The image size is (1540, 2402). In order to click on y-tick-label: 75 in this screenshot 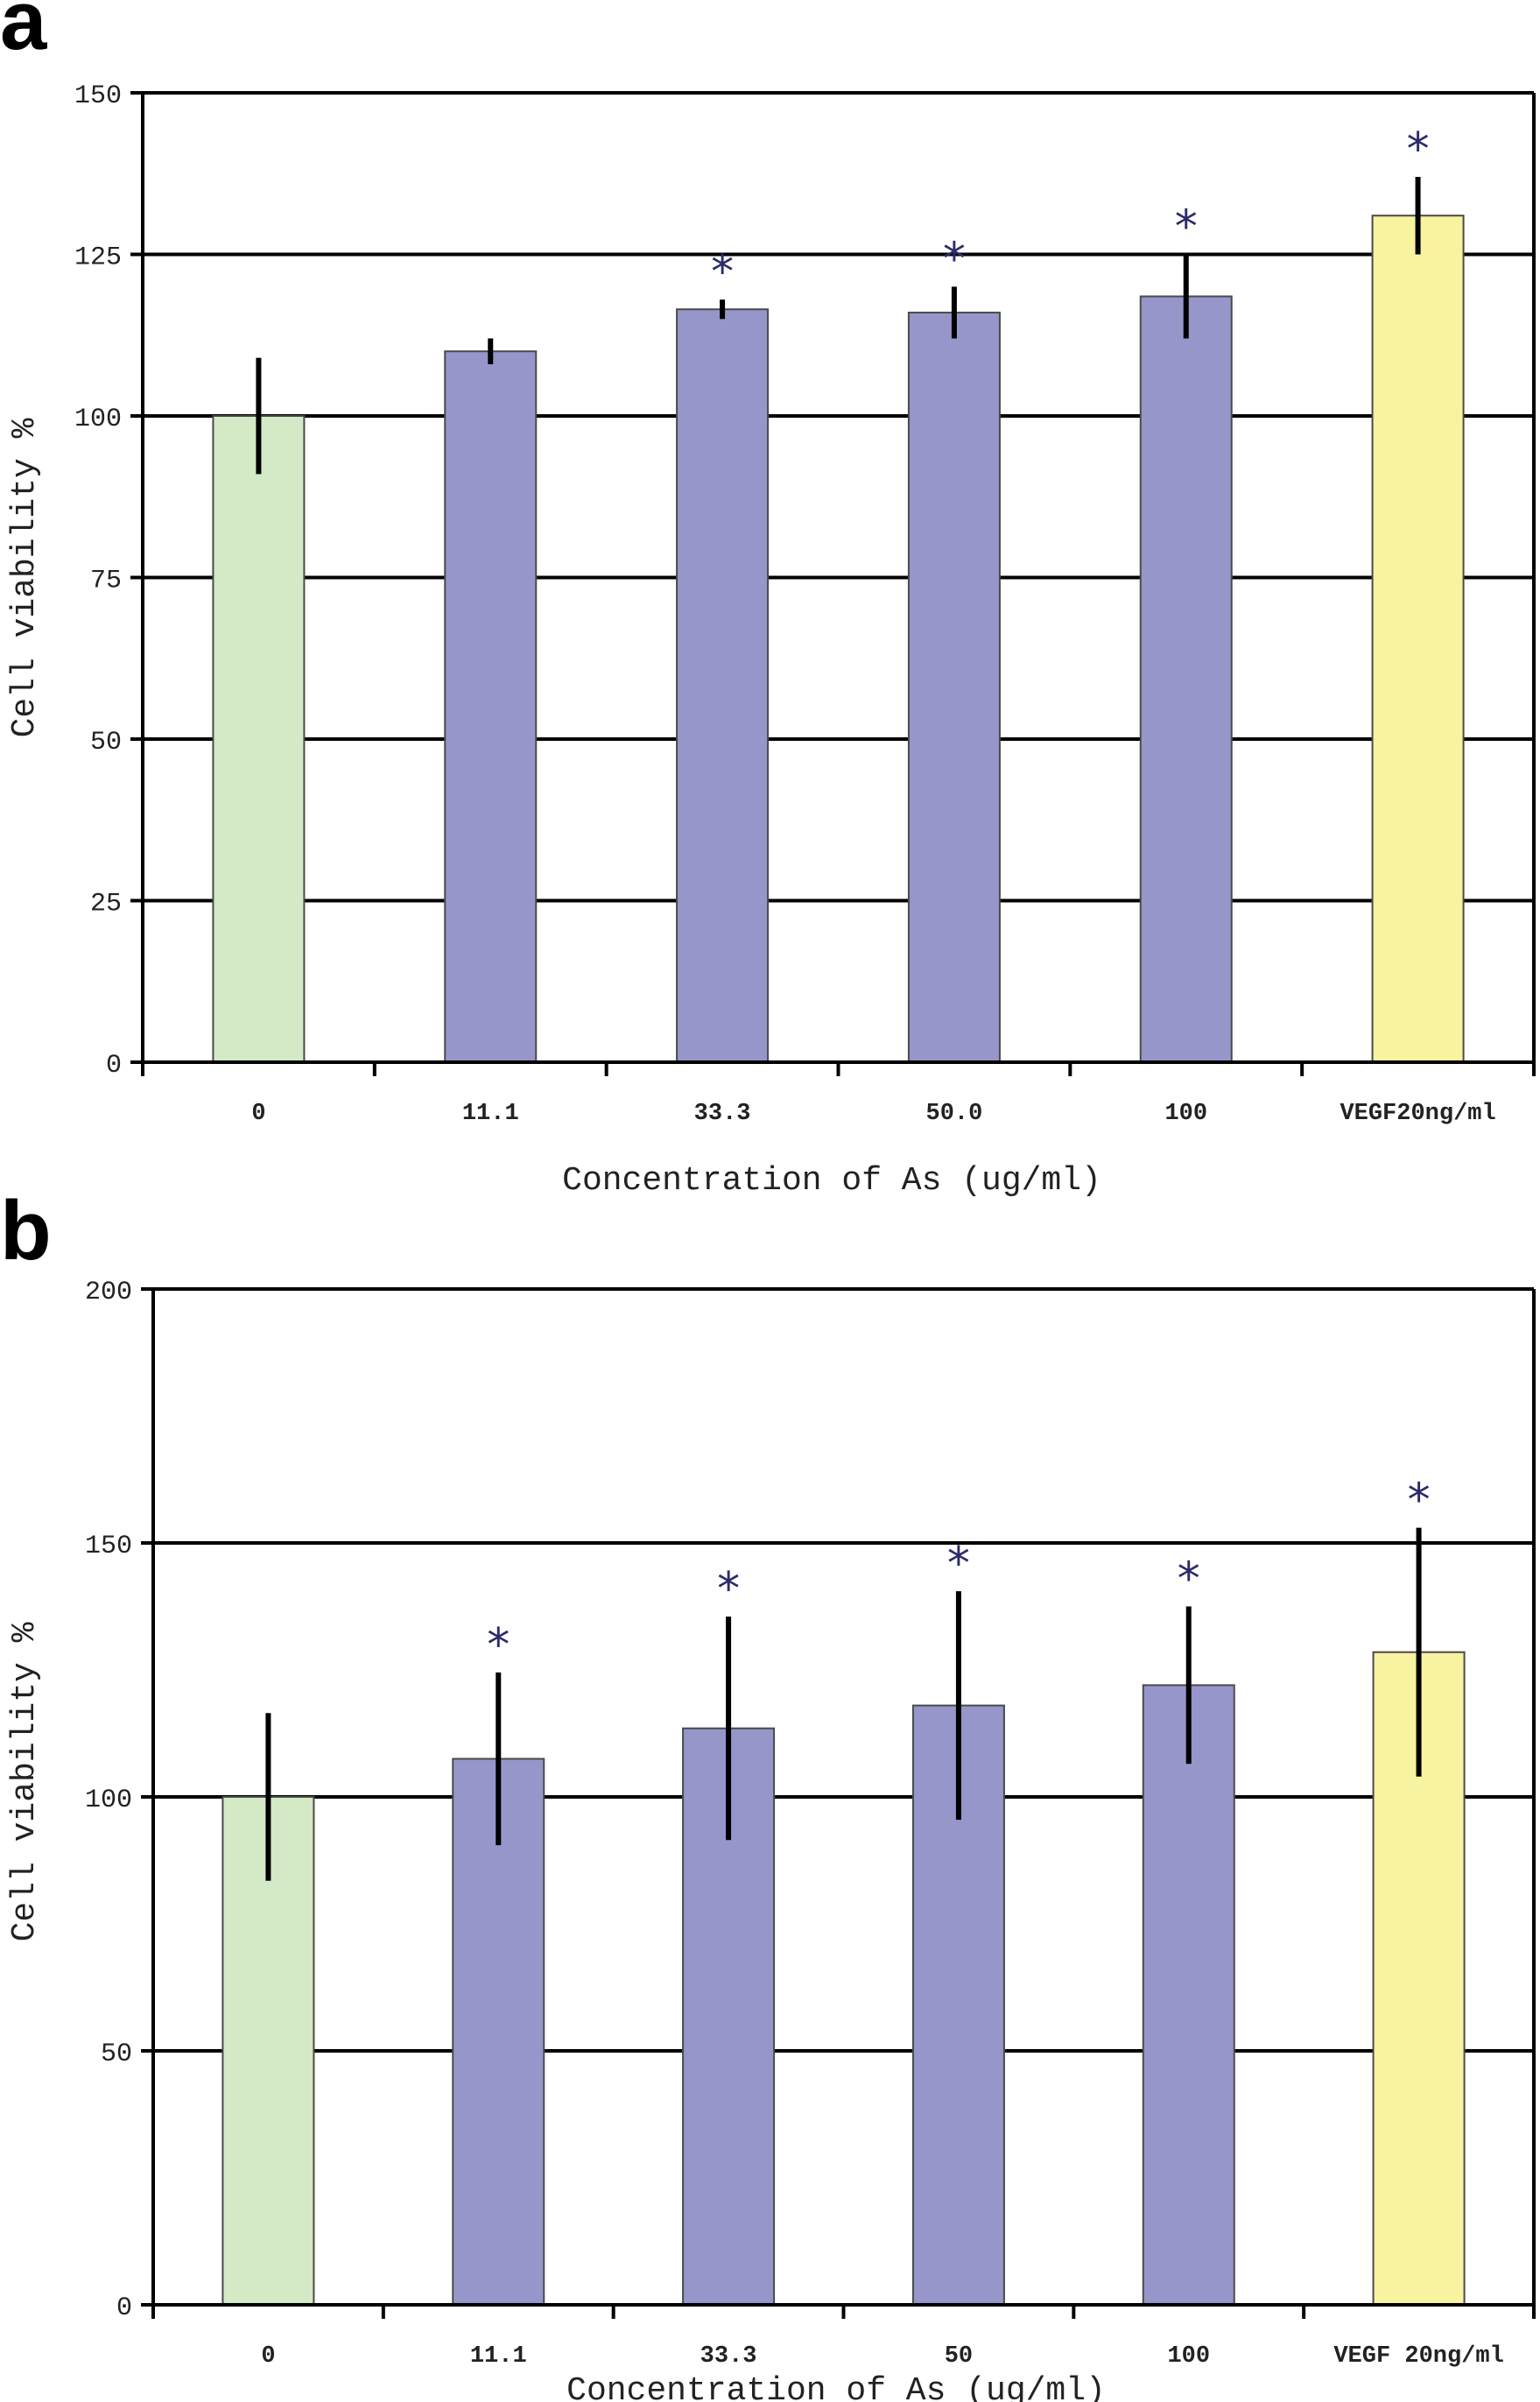, I will do `click(106, 581)`.